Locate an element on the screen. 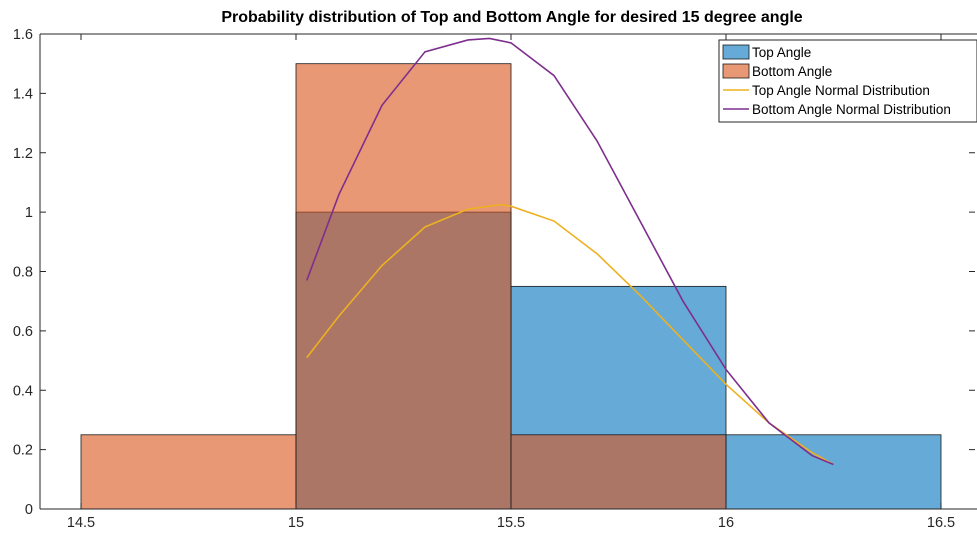 The height and width of the screenshot is (536, 977). x-tick-label: 14.5 is located at coordinates (81, 523).